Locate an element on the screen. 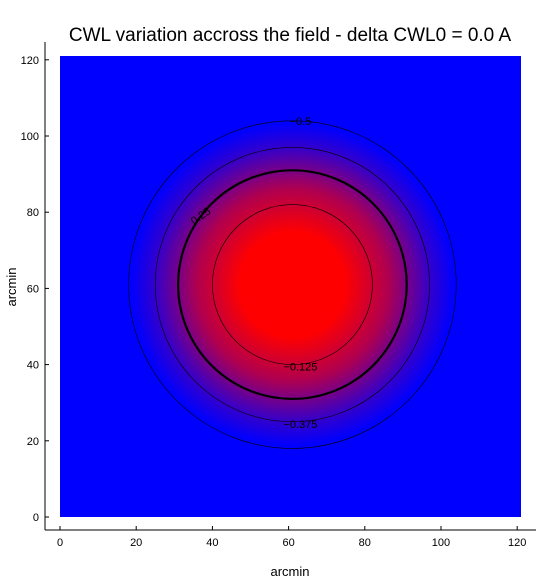 Image resolution: width=540 pixels, height=580 pixels. x-tick-label: 120 is located at coordinates (517, 543).